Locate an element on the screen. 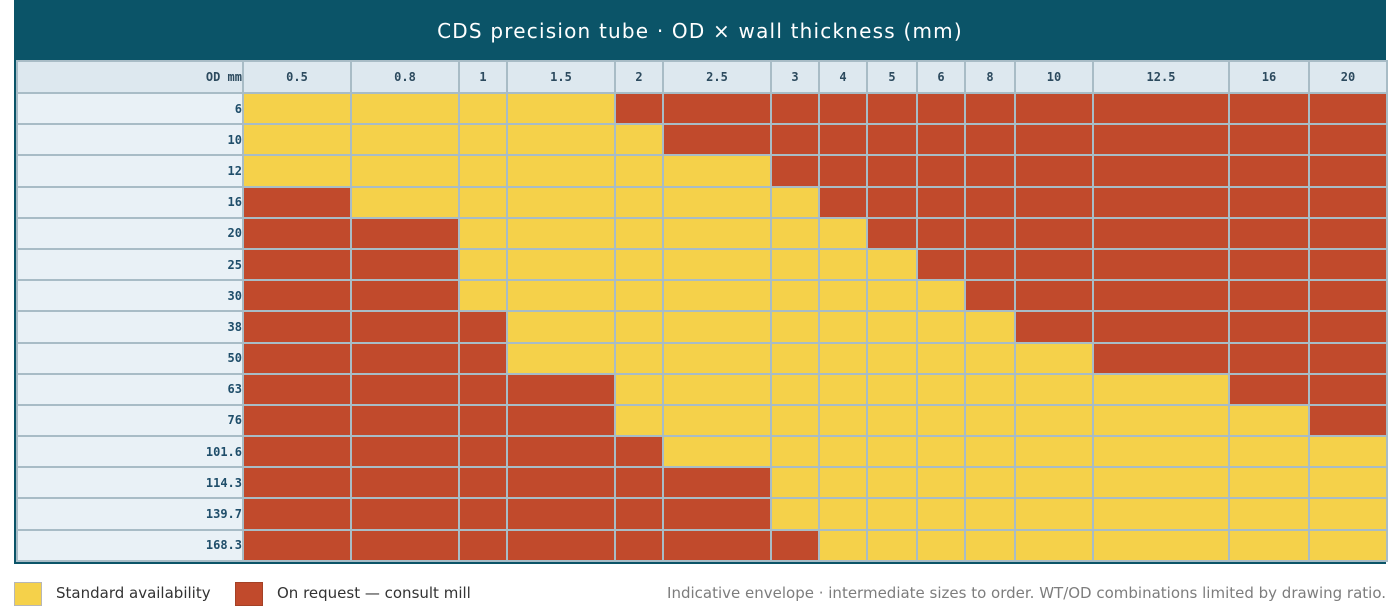  row-header-od-114.3: 114.3 is located at coordinates (130, 483).